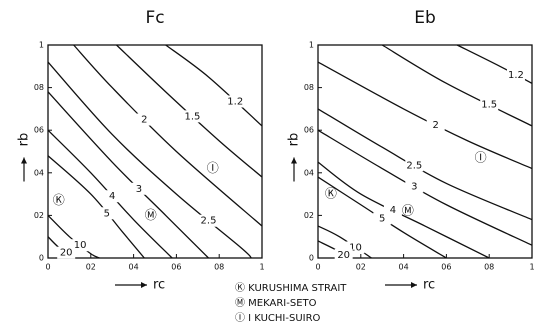 Image resolution: width=550 pixels, height=331 pixels. What do you see at coordinates (154, 18) in the screenshot?
I see `chart-title: Fc` at bounding box center [154, 18].